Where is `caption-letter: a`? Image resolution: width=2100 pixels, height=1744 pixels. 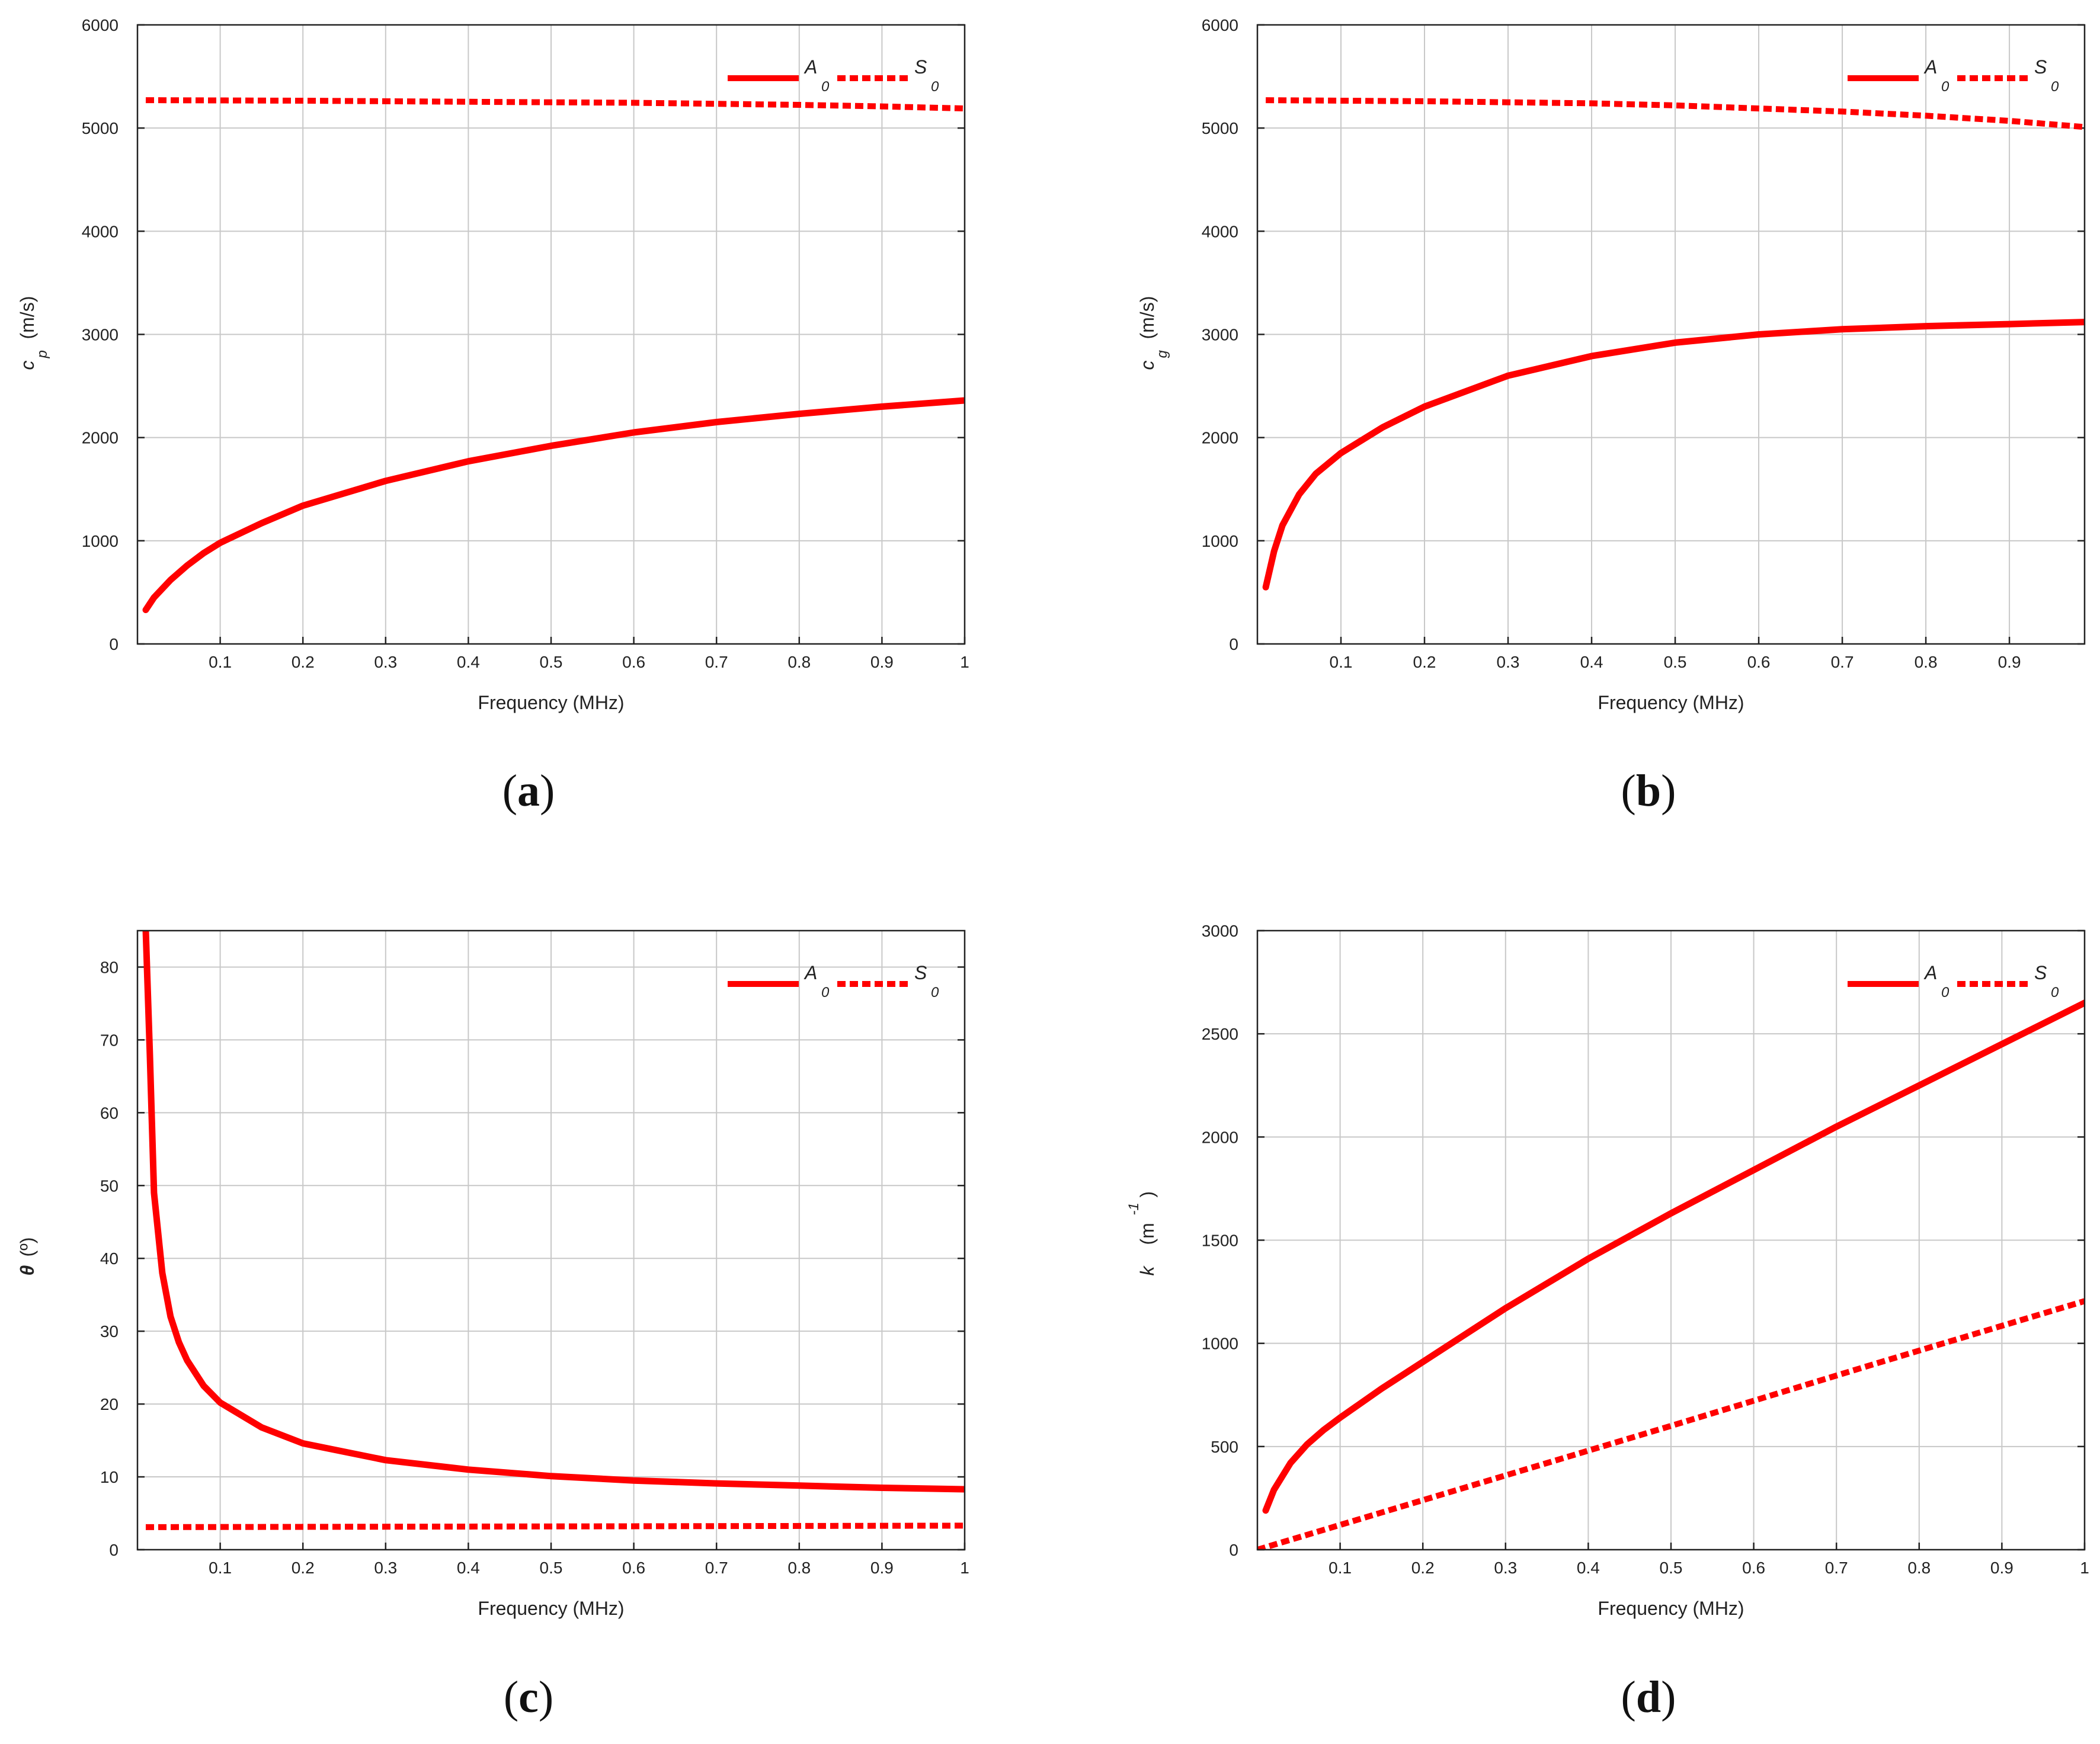 caption-letter: a is located at coordinates (528, 791).